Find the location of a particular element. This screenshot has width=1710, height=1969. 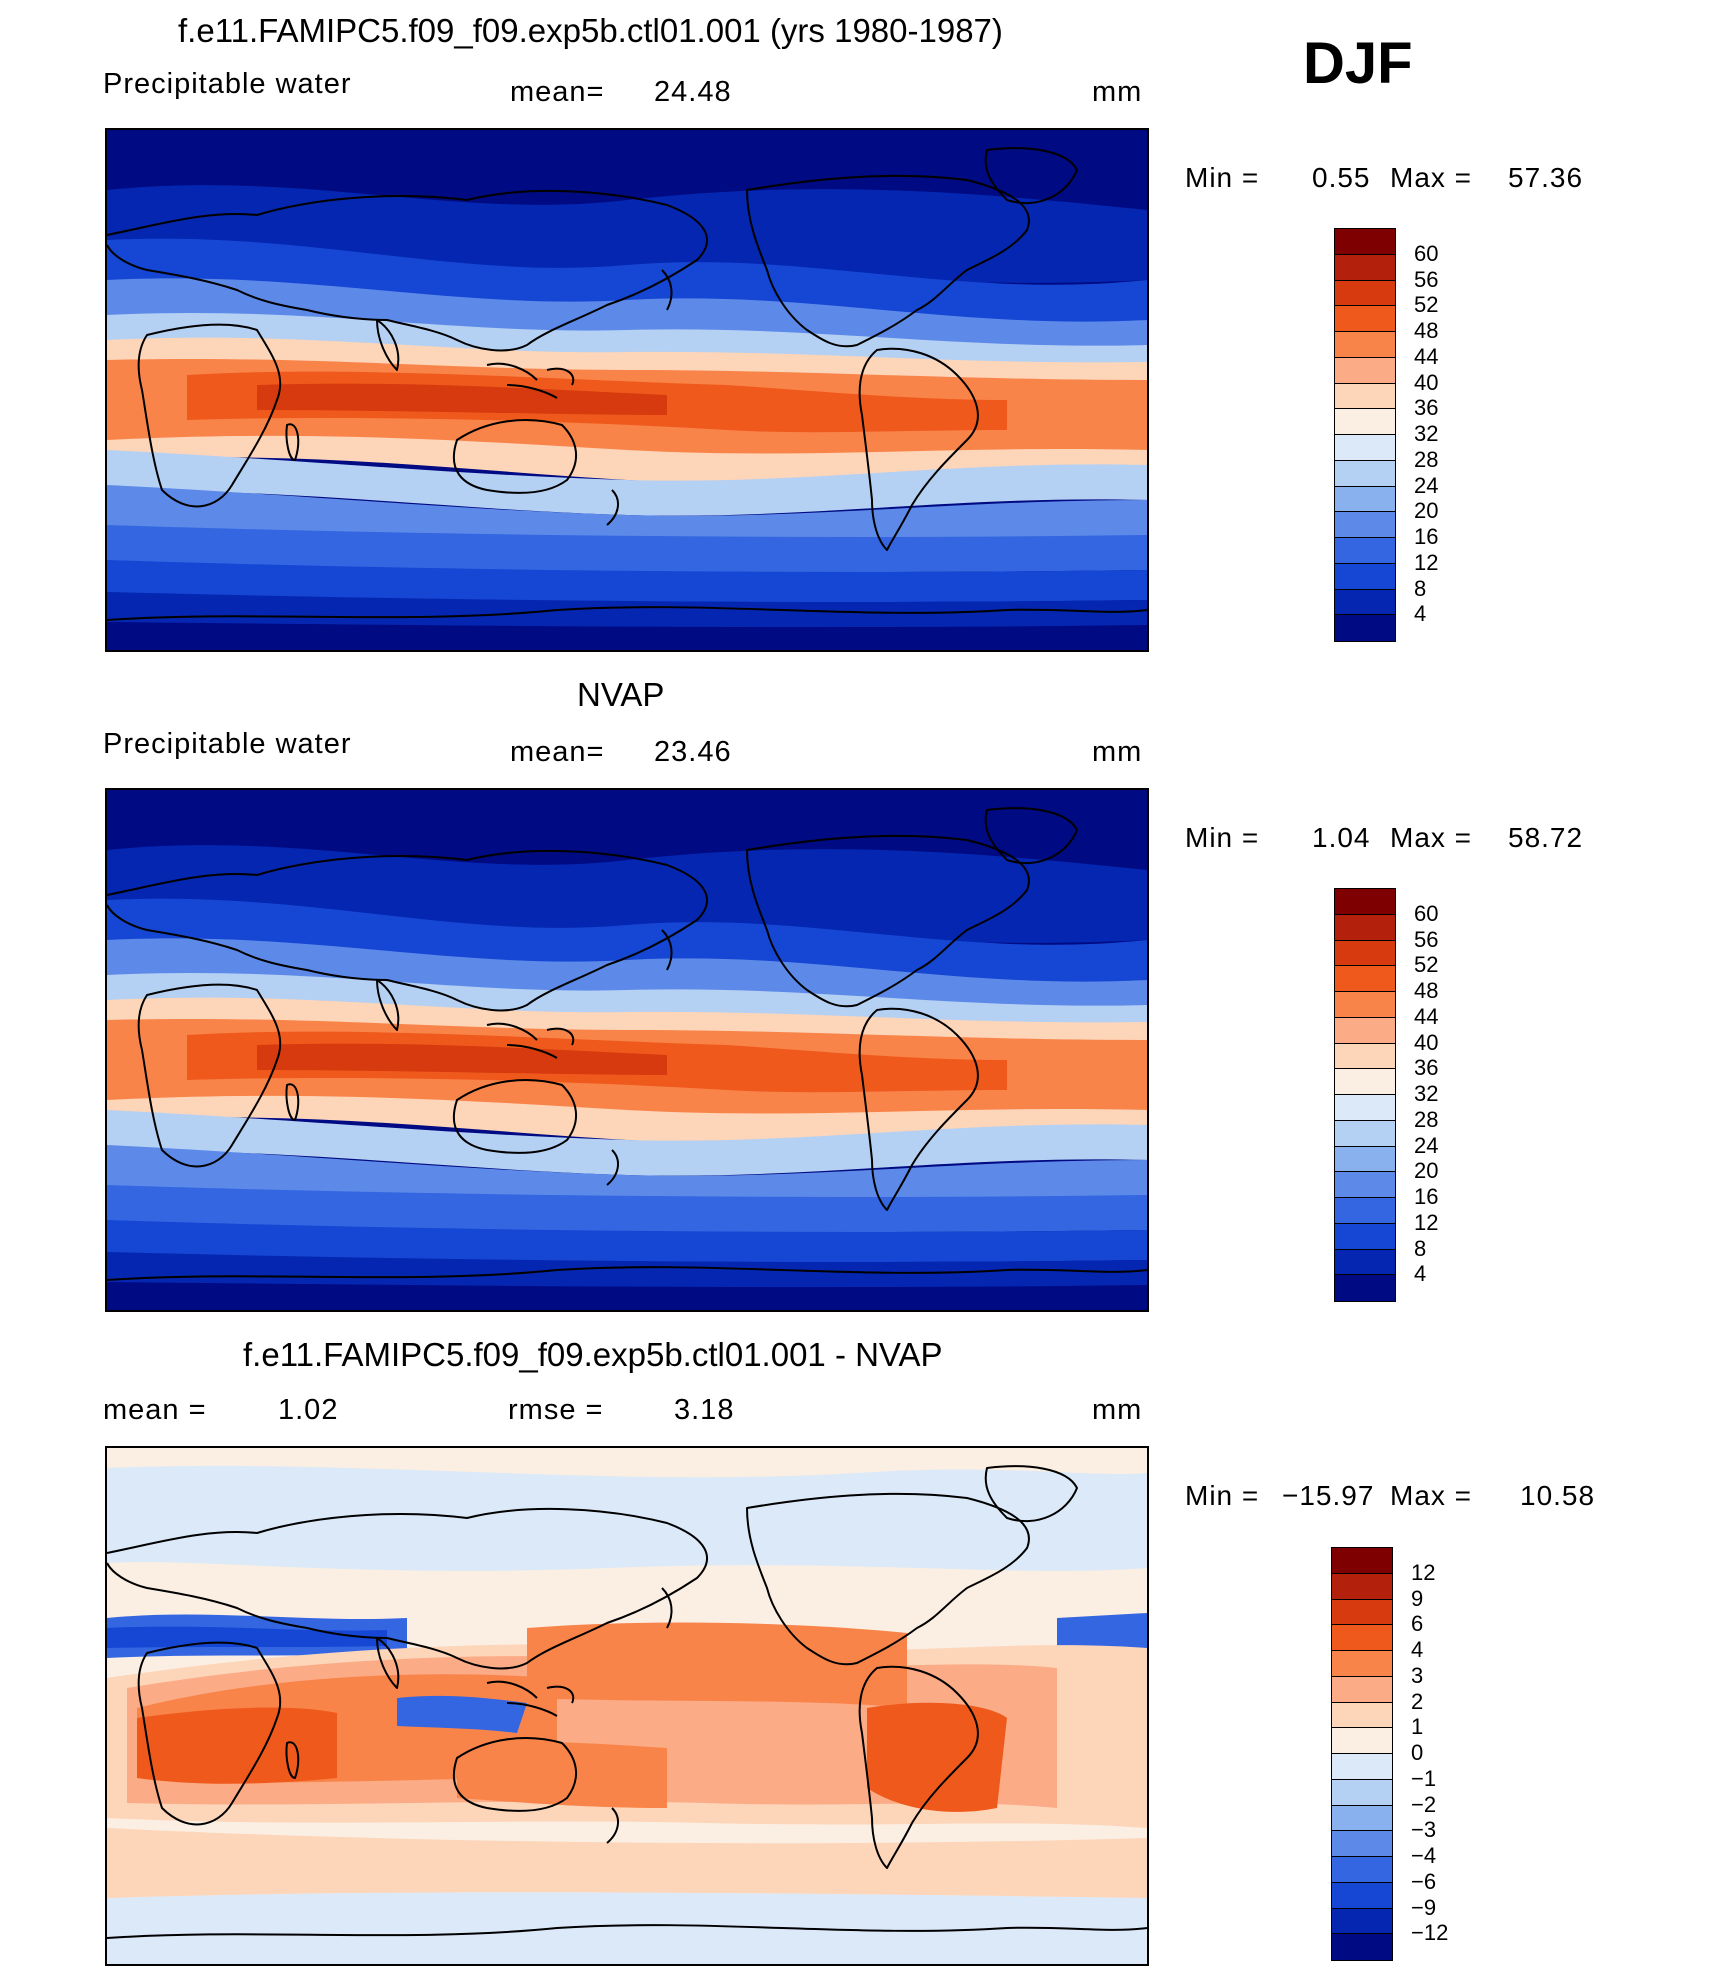

panel-1-units: mm is located at coordinates (1117, 92).